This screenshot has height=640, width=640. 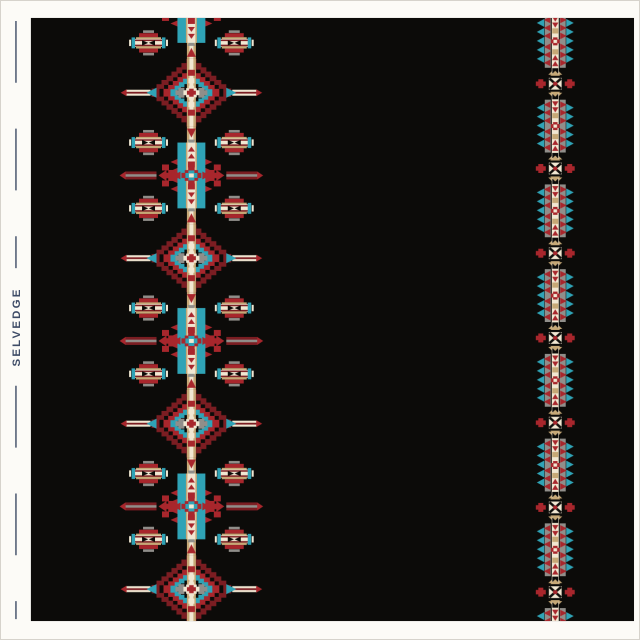 I want to click on selvedge-label: SELVEDGE, so click(x=17, y=326).